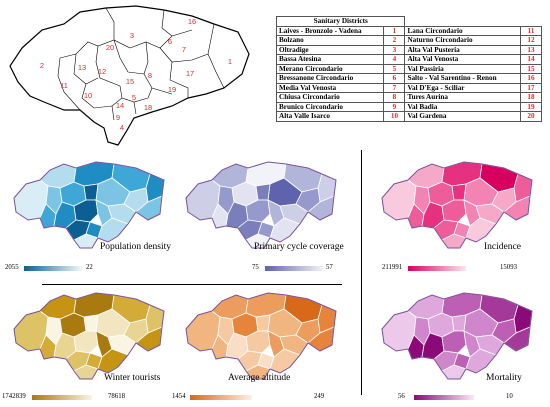  Describe the element at coordinates (531, 78) in the screenshot. I see `district-number: 16` at that location.